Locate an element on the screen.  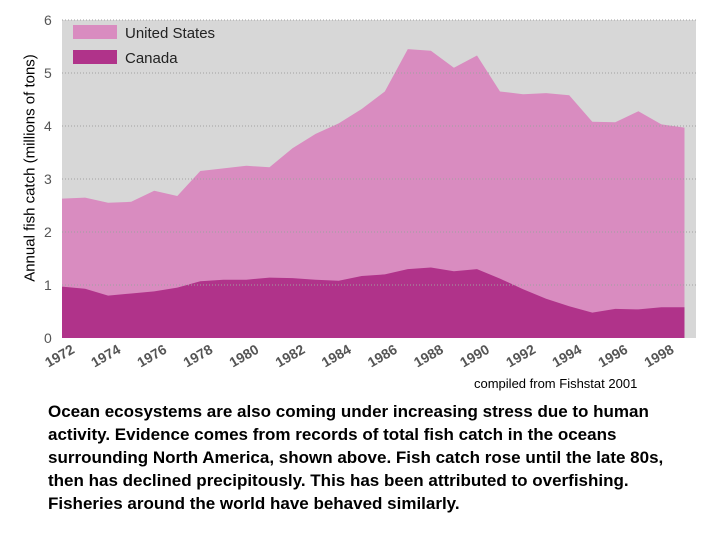
x-tick-label-1998: 1998 is located at coordinates (658, 356).